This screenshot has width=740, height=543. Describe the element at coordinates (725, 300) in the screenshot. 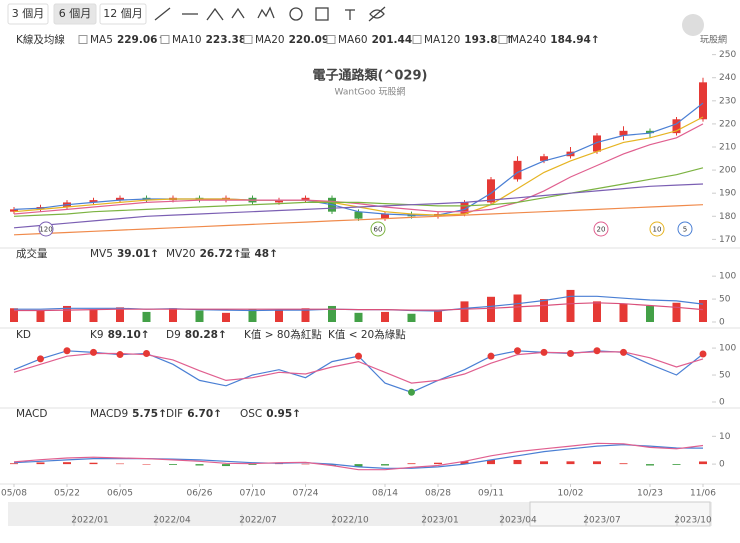

I see `y-tick-label: 50` at that location.